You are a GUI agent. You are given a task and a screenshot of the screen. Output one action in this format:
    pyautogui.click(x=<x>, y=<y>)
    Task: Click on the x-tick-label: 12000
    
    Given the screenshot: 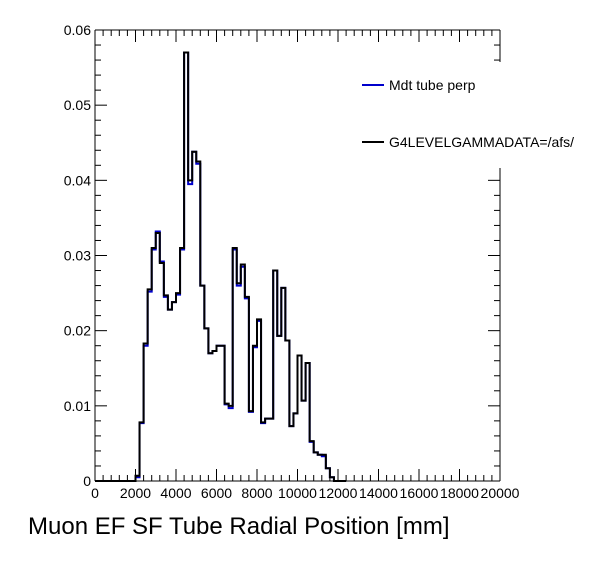 What is the action you would take?
    pyautogui.click(x=338, y=493)
    